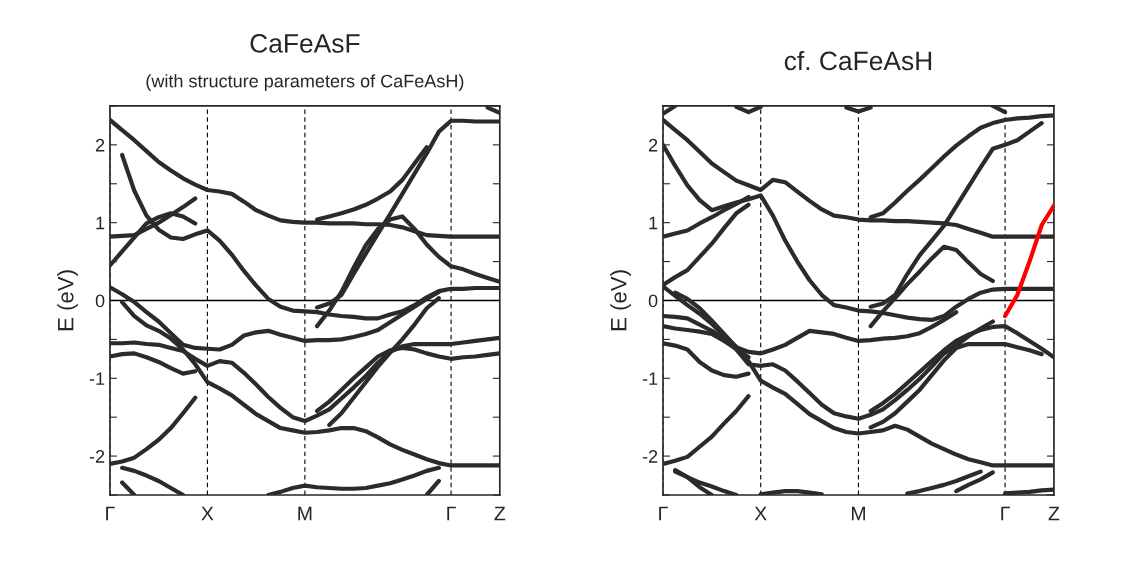  What do you see at coordinates (305, 83) in the screenshot?
I see `chart-subtitle: (with structure parameters of CaFeAsH)` at bounding box center [305, 83].